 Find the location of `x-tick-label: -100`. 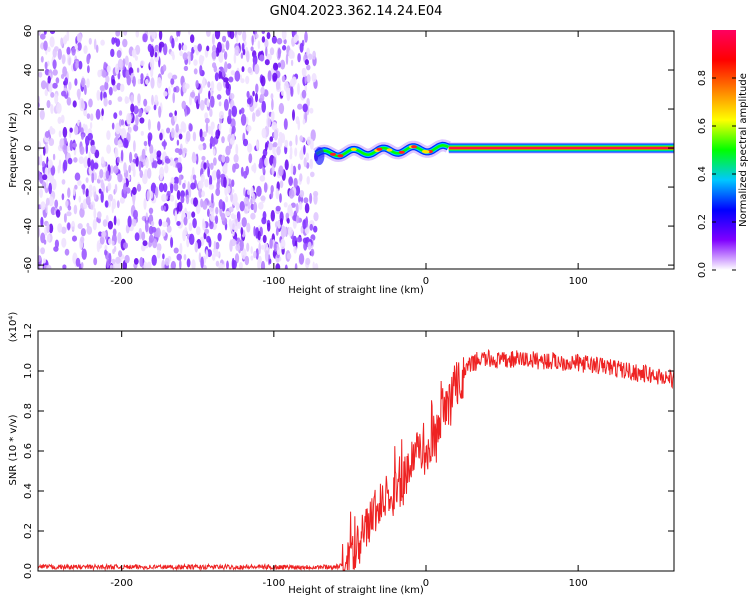

x-tick-label: -100 is located at coordinates (273, 583).